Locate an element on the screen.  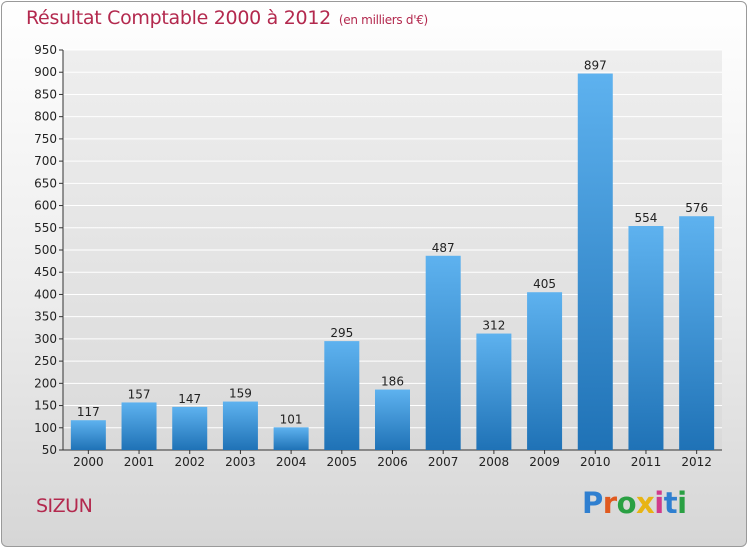
bar-2012 is located at coordinates (697, 333).